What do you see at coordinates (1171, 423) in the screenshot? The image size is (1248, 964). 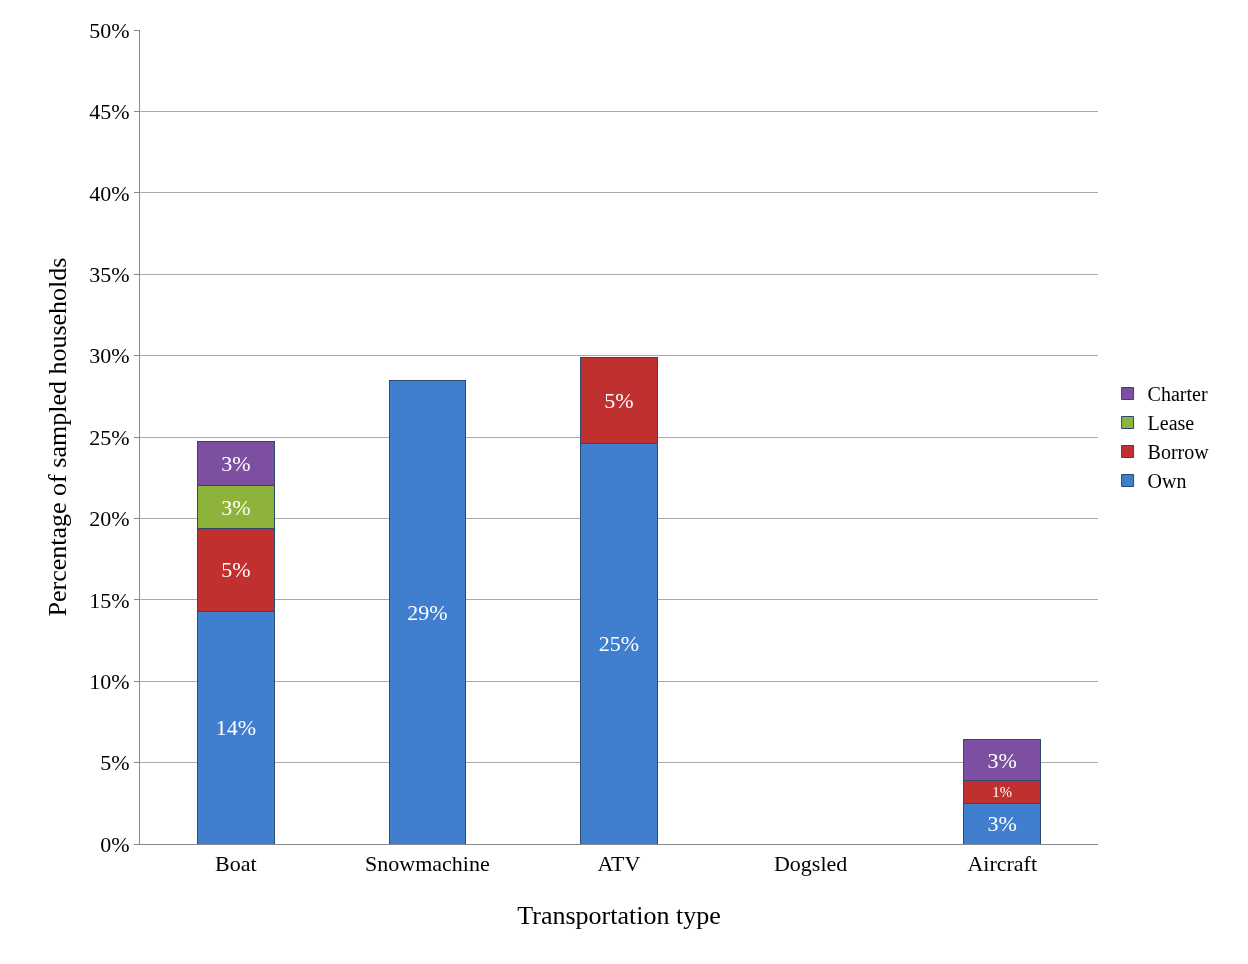 I see `legend-label: Lease` at bounding box center [1171, 423].